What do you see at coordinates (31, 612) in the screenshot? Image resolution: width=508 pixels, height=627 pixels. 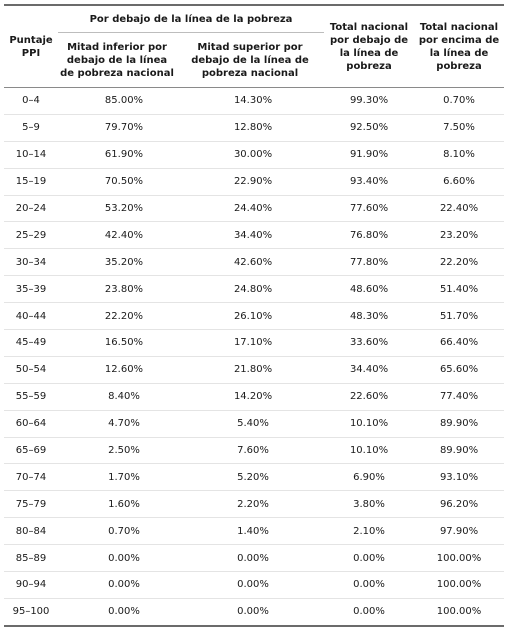 I see `cell-score: 95–100` at bounding box center [31, 612].